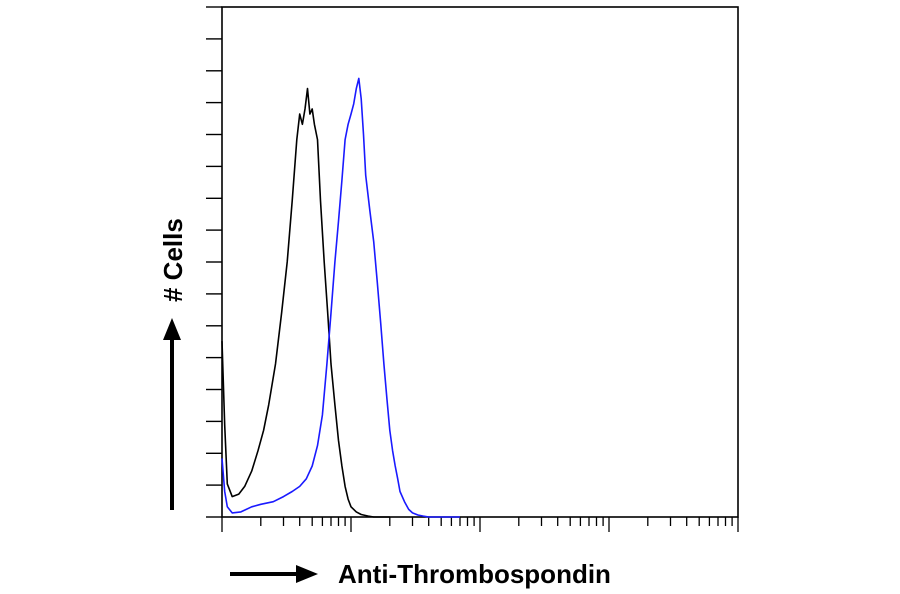 Image resolution: width=900 pixels, height=594 pixels. I want to click on y-axis-arrow-head-icon, so click(172, 329).